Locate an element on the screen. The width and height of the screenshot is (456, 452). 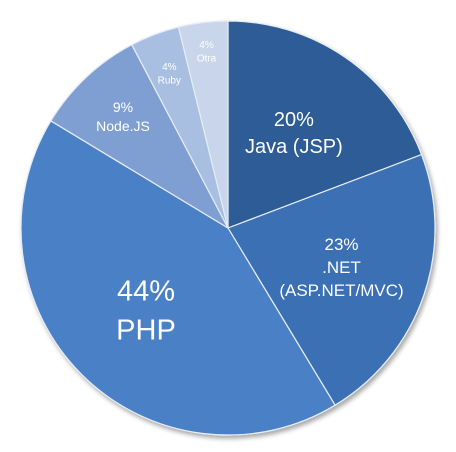
slice-value-label-0: 20% is located at coordinates (294, 120).